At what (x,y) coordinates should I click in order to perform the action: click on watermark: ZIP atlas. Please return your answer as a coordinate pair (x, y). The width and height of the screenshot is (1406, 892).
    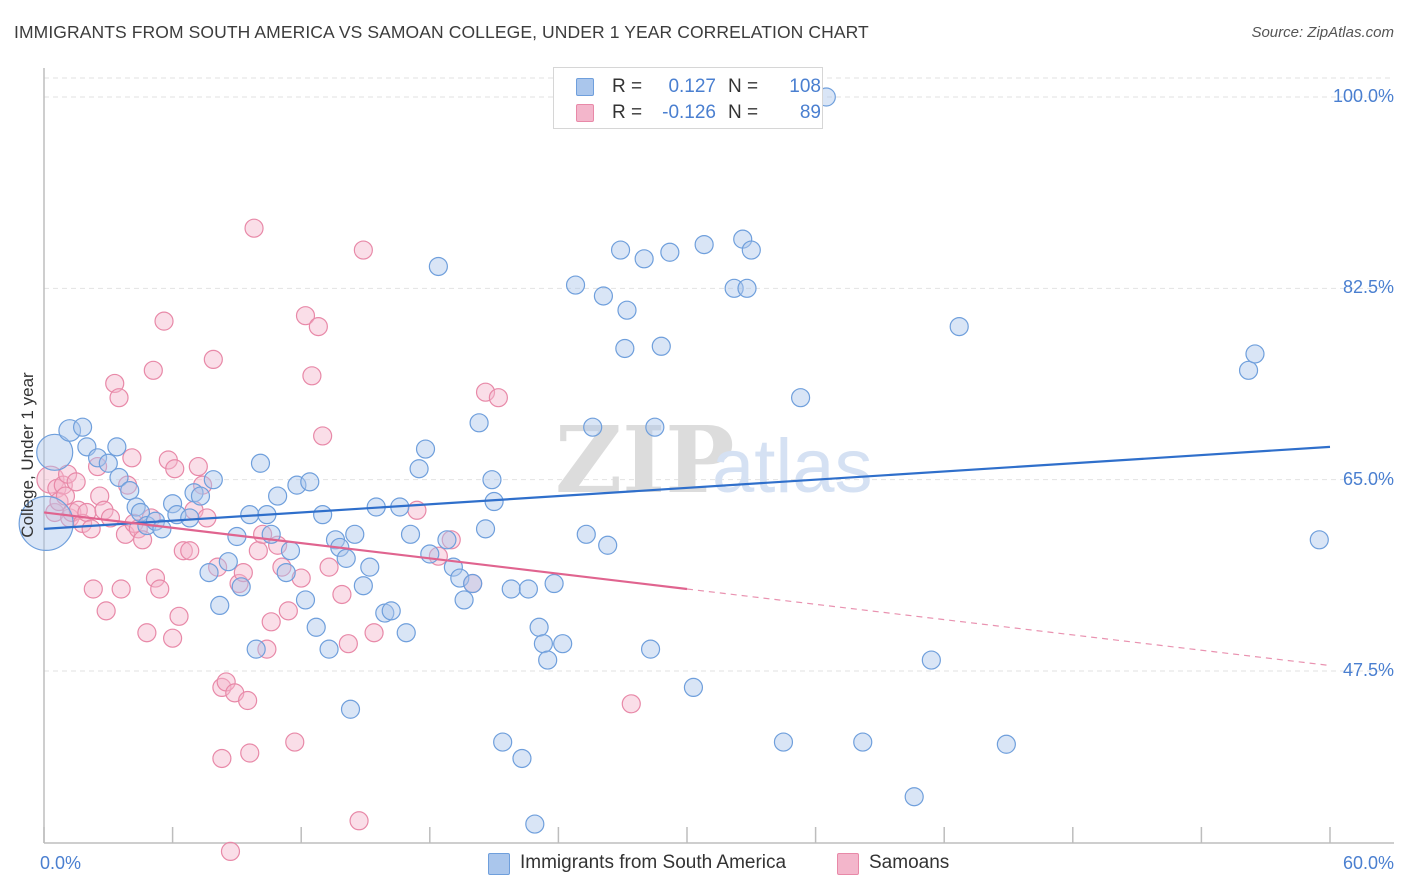
    Looking at the image, I should click on (714, 460).